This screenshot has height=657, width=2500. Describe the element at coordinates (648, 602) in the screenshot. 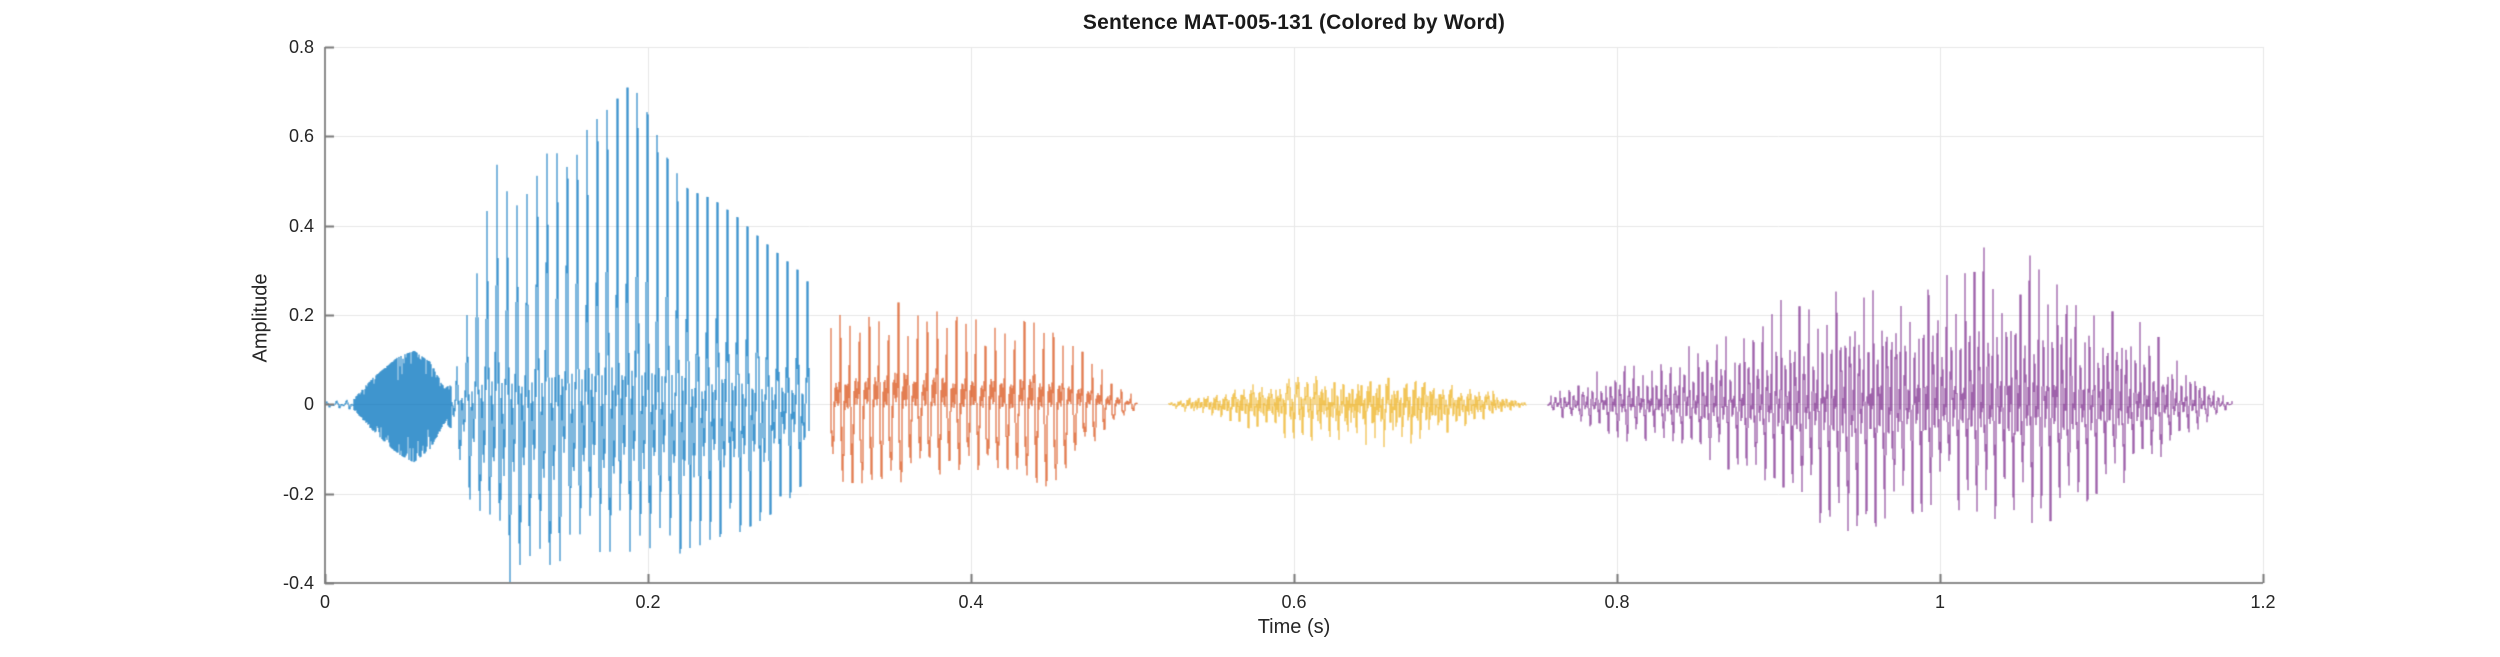

I see `x-tick-label: 0.2` at that location.